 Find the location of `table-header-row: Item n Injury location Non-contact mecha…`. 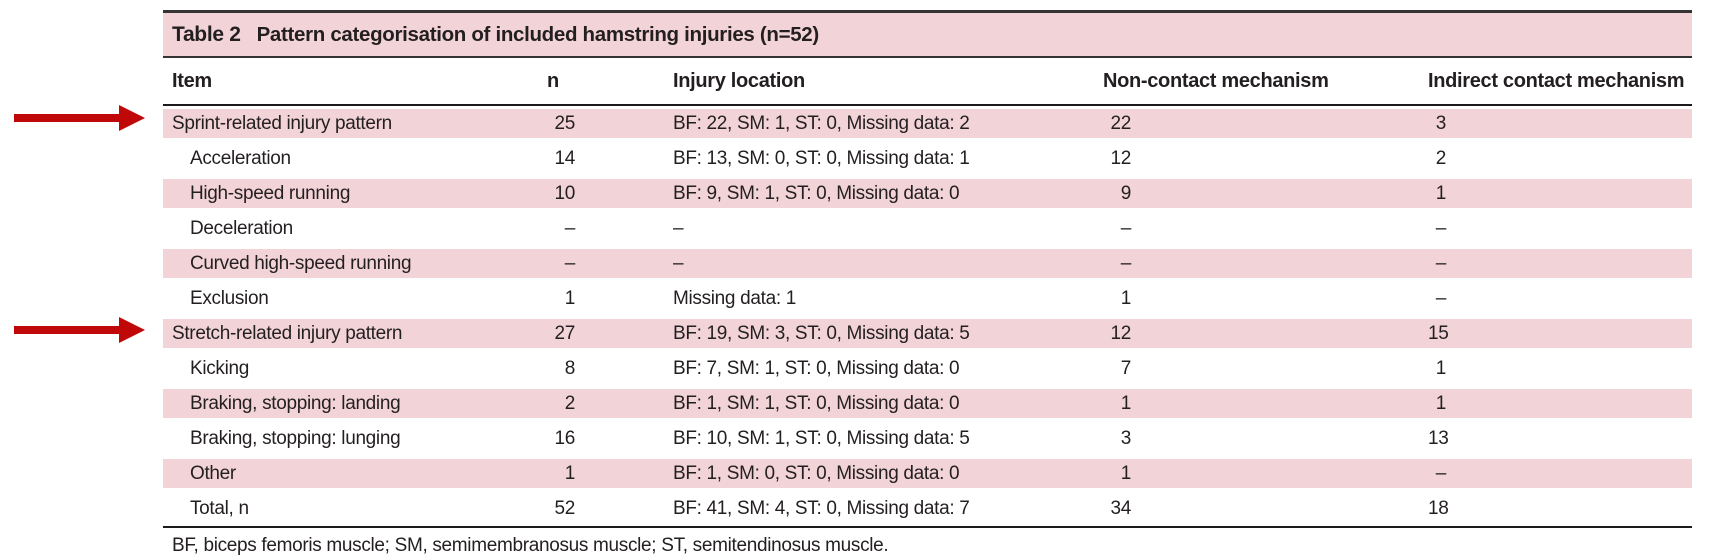

table-header-row: Item n Injury location Non-contact mecha… is located at coordinates (927, 81).